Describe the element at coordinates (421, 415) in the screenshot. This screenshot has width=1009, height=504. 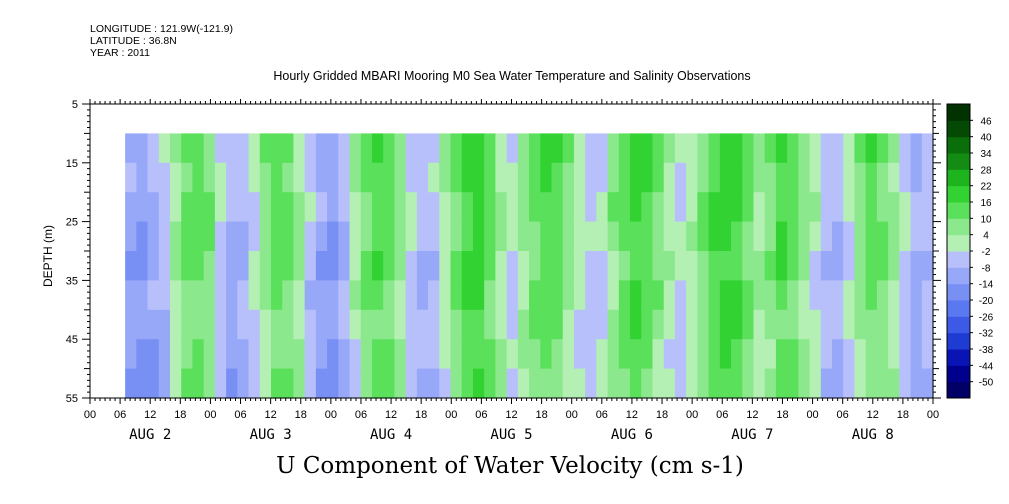
I see `x-hour-label: 18` at that location.